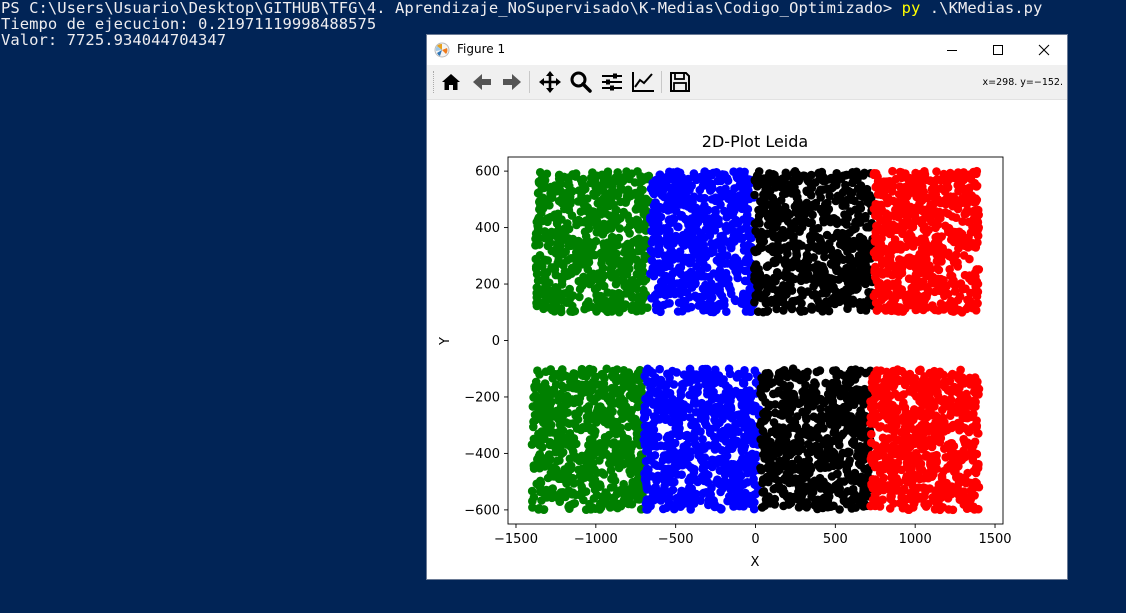  I want to click on forward-button, so click(512, 82).